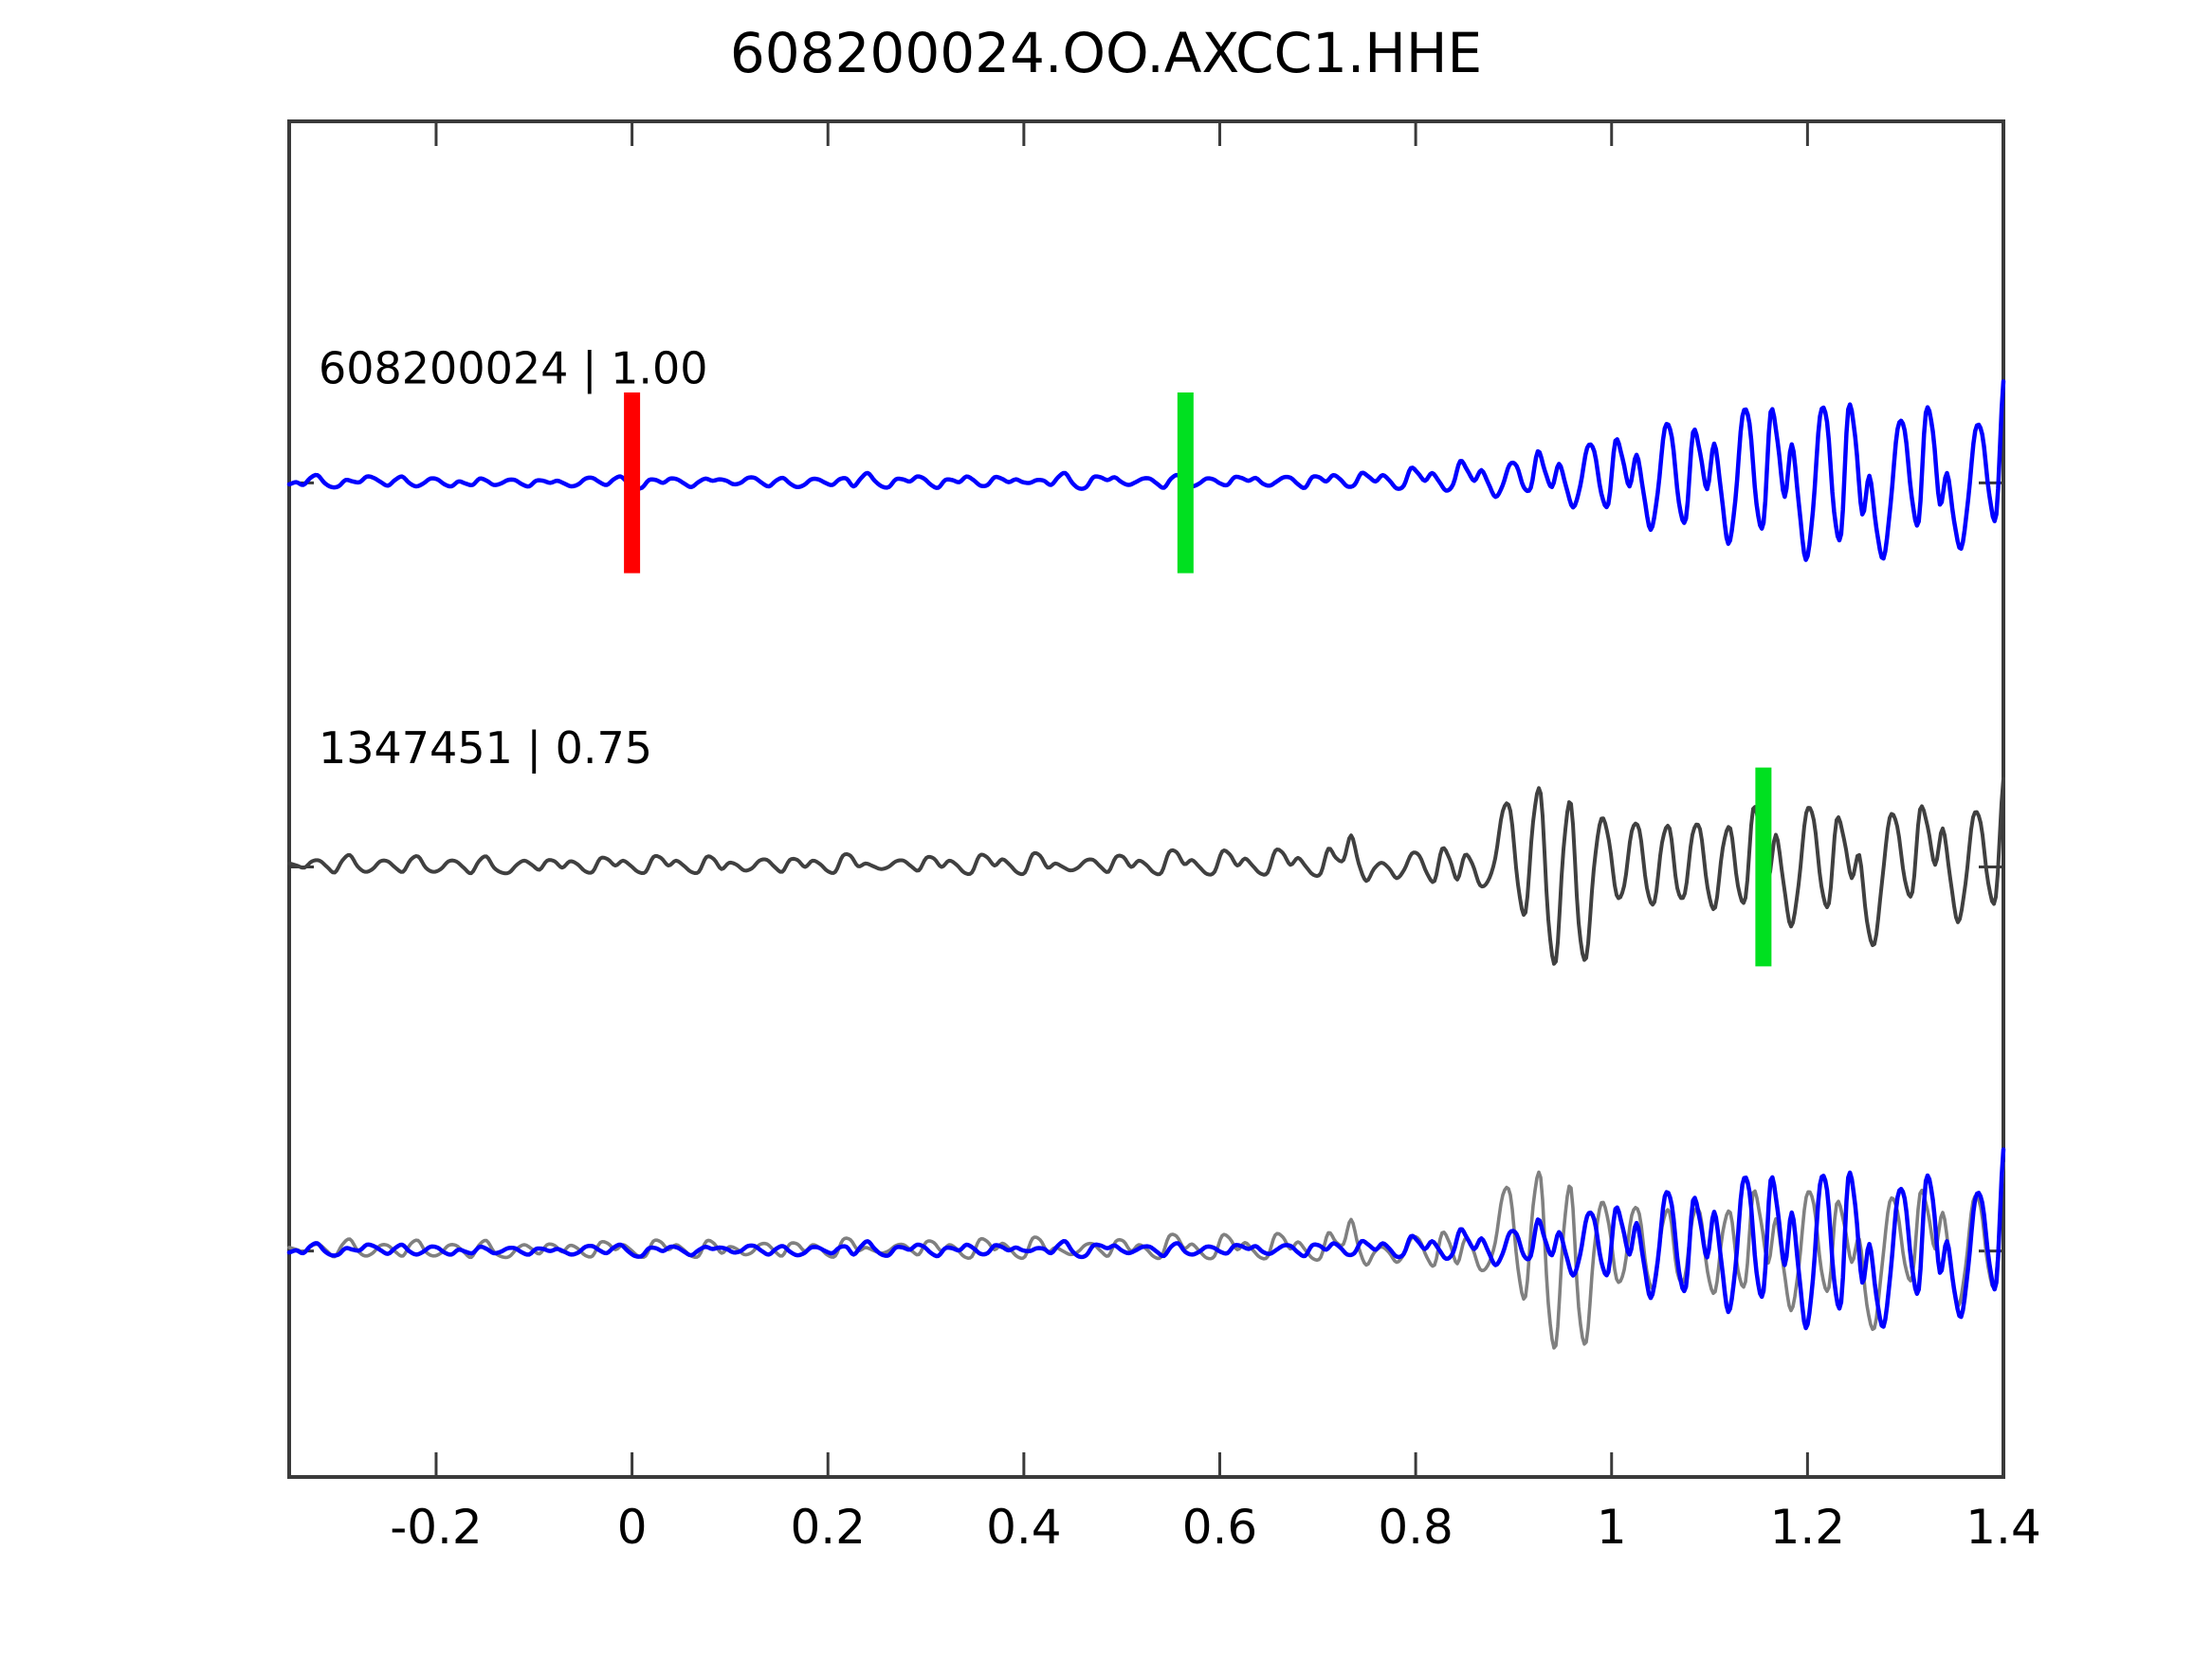  Describe the element at coordinates (1146, 470) in the screenshot. I see `waveform-template-trace` at that location.